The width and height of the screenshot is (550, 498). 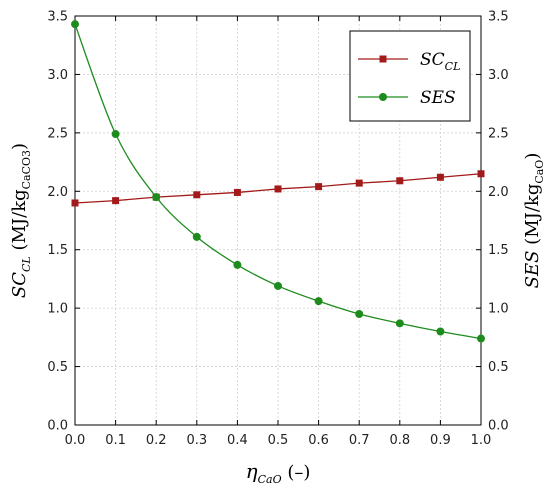 I want to click on y-right-label-unit: (MJ/kg, so click(x=532, y=217).